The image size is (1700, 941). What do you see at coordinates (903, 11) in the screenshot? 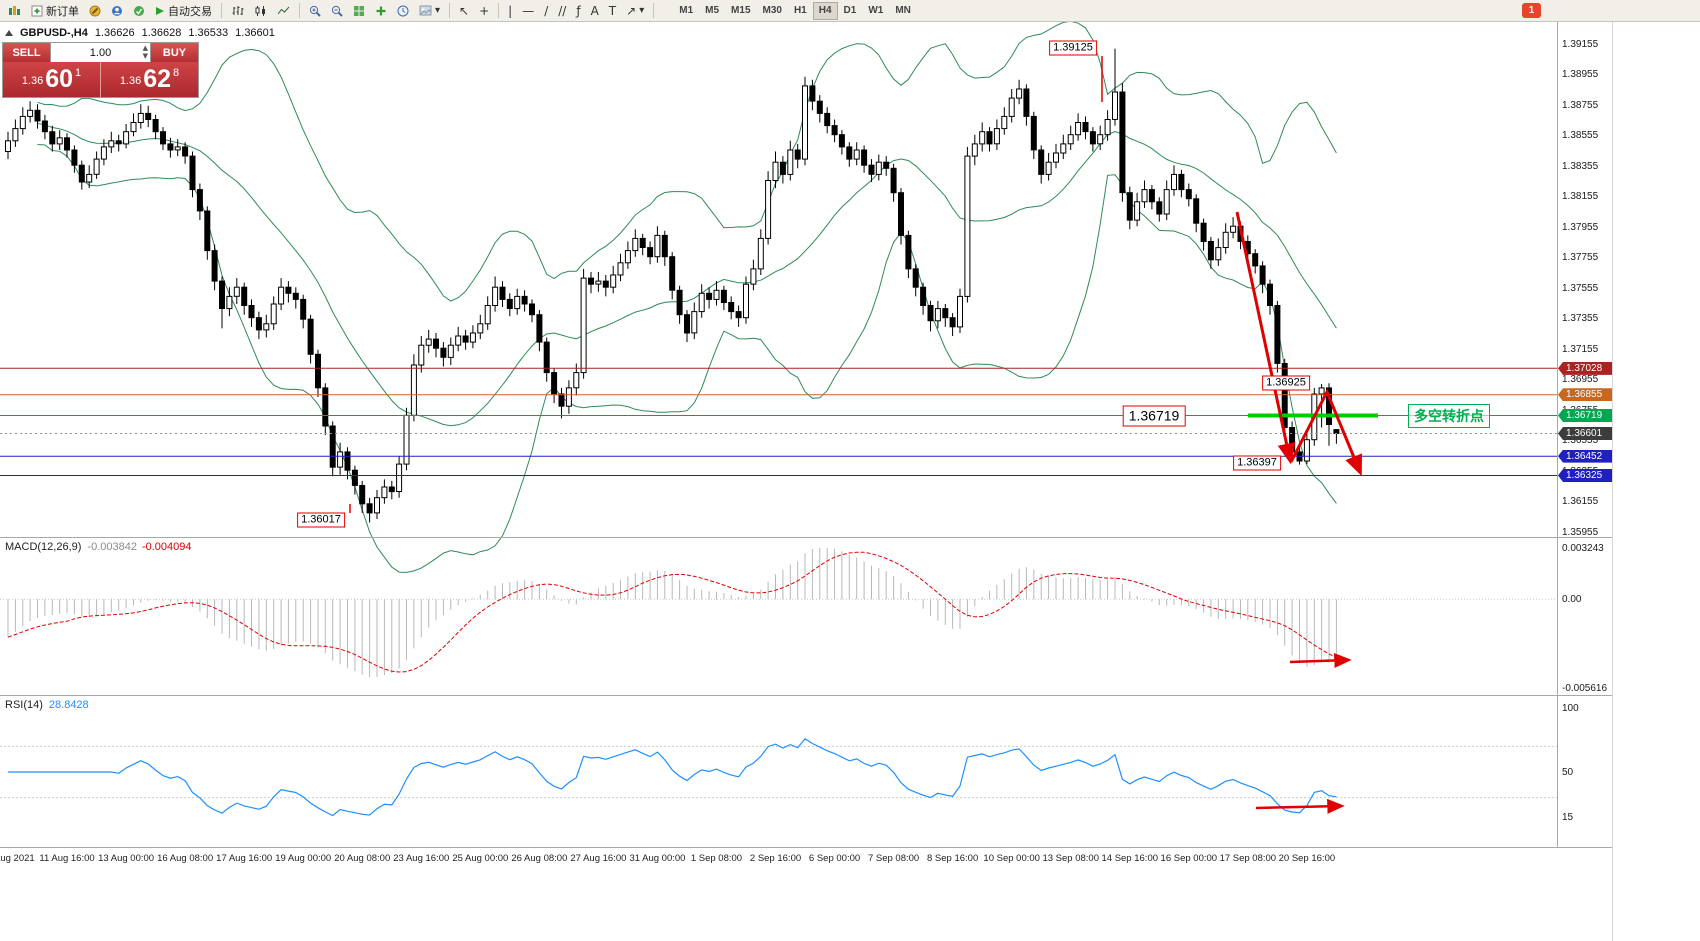
I see `timeframe-mn: MN` at bounding box center [903, 11].